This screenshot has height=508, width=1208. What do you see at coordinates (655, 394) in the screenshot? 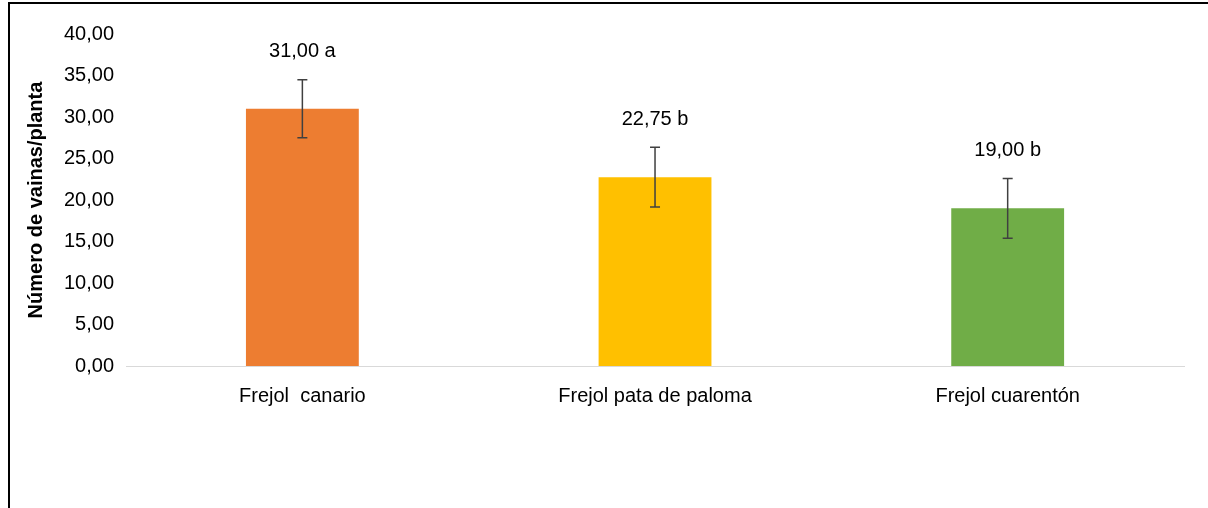
I see `x-tick-label: Frejol pata de paloma` at bounding box center [655, 394].